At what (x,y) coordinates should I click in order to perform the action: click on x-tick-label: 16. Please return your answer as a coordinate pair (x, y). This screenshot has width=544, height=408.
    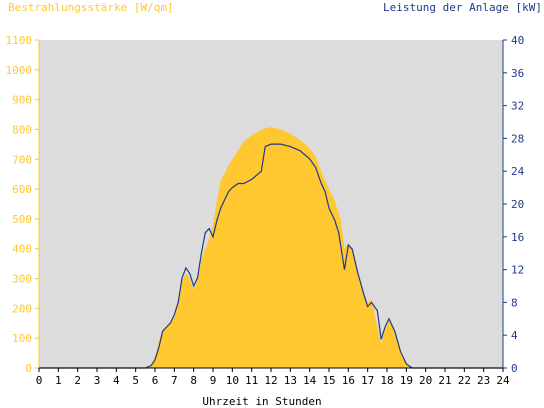
    Looking at the image, I should click on (348, 380).